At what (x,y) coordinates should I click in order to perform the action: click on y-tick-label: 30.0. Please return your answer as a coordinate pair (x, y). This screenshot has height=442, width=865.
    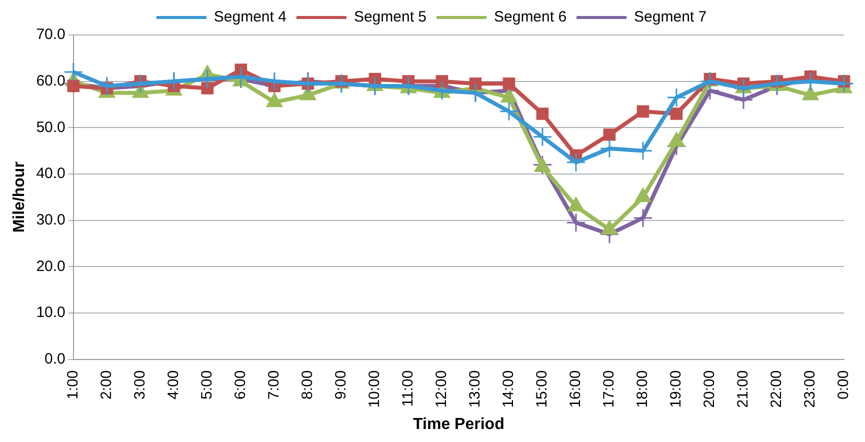
    Looking at the image, I should click on (51, 219).